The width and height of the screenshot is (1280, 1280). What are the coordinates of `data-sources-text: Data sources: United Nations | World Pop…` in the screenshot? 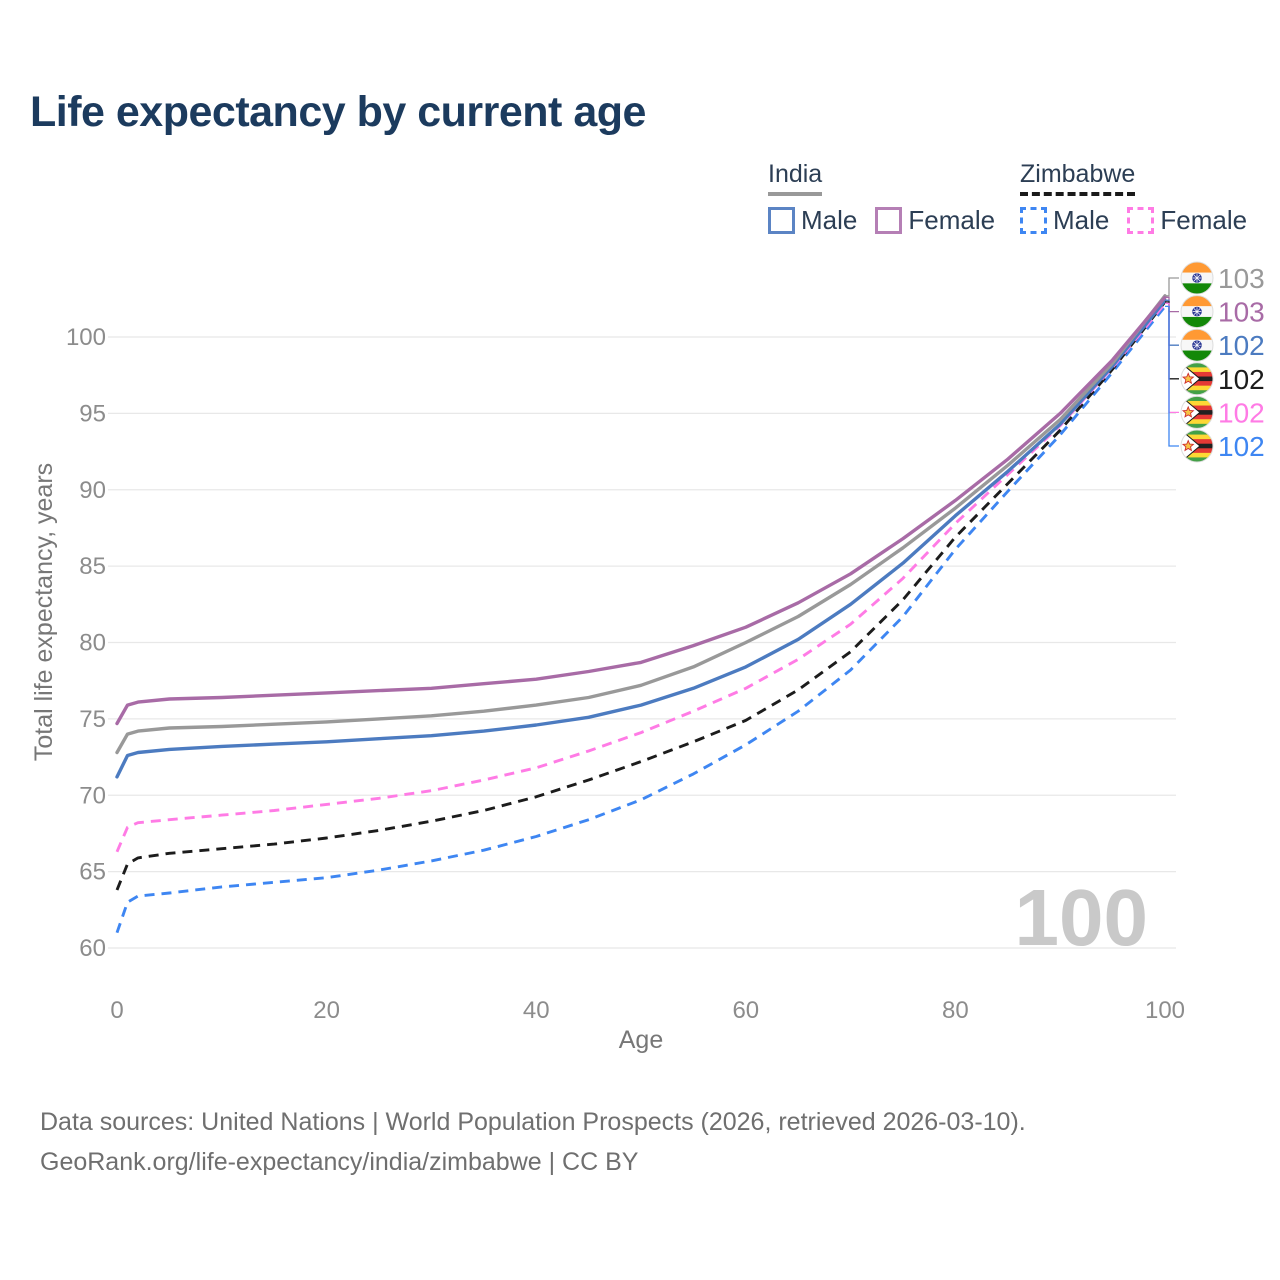 It's located at (533, 1122).